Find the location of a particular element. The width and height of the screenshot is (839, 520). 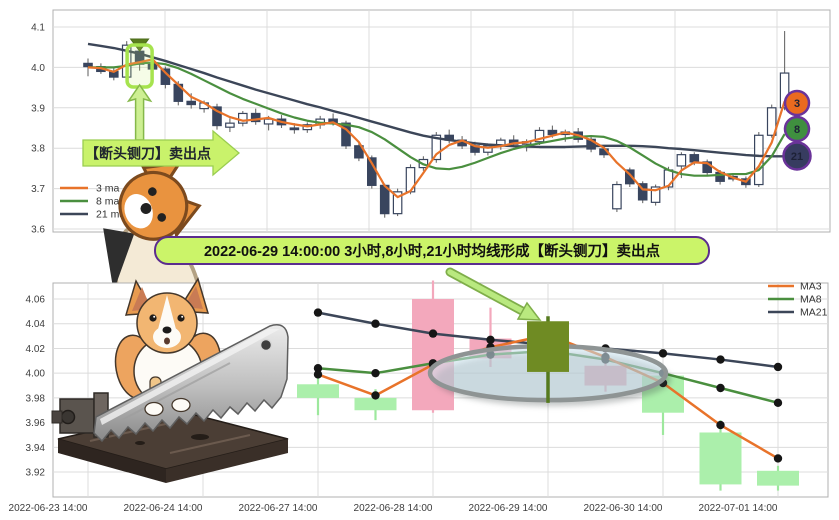

corgi-guillotine-illustration is located at coordinates (170, 380).